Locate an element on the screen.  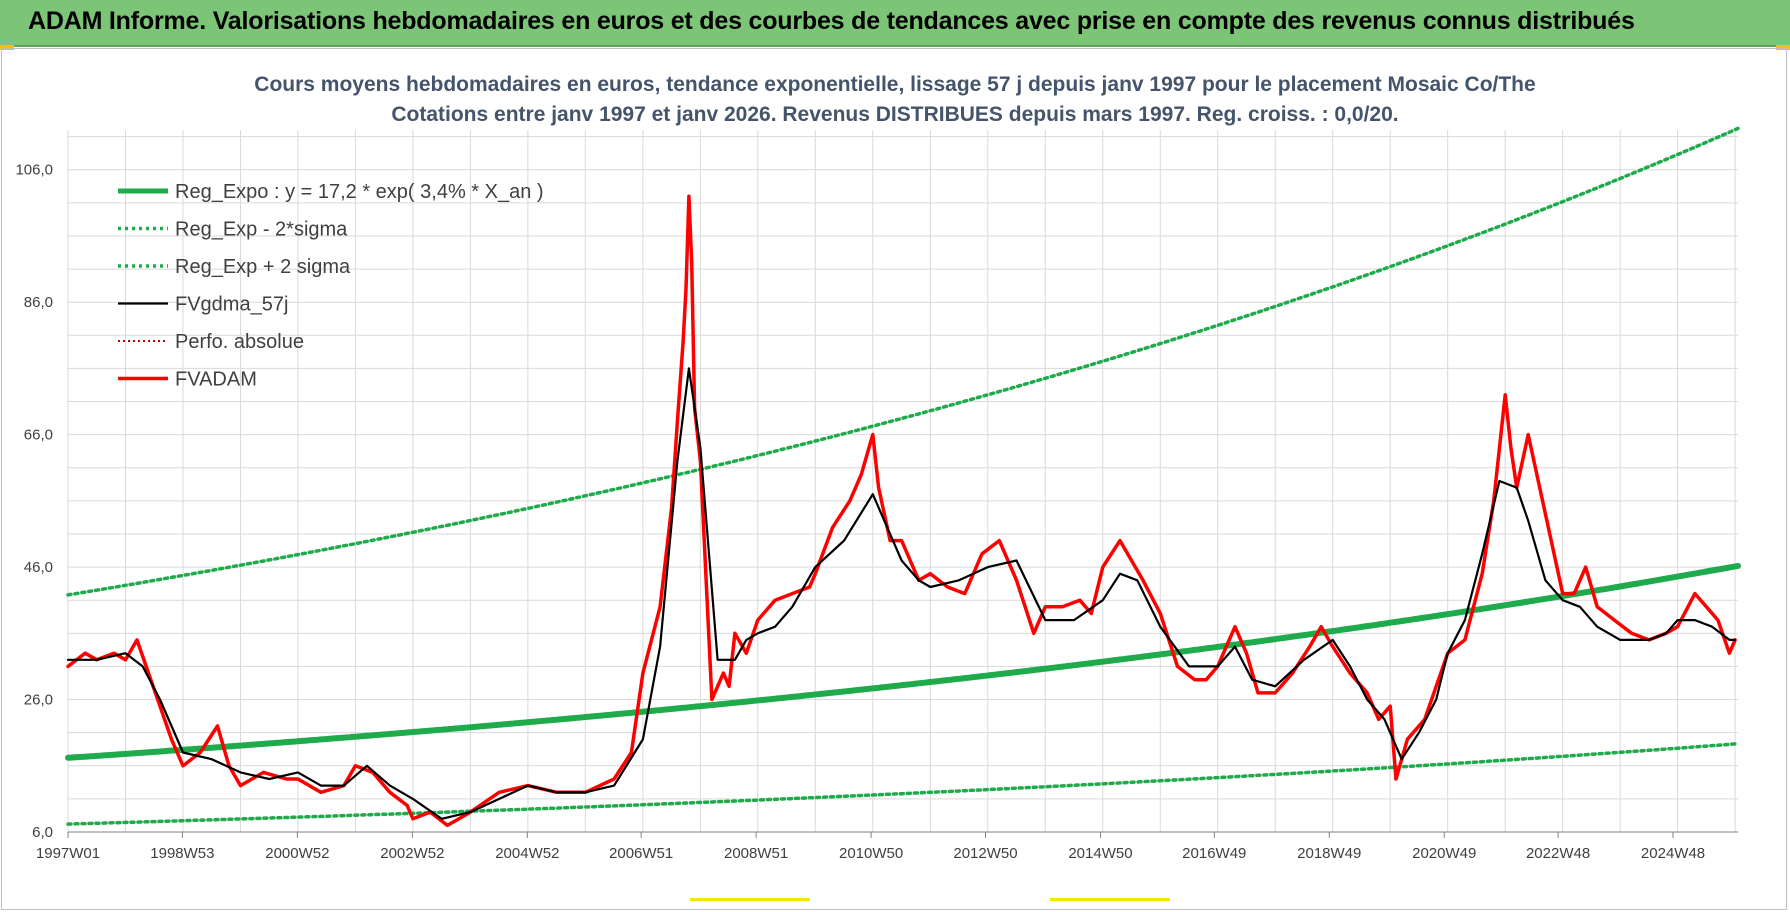
x-tick-label: 2002W52 is located at coordinates (412, 853).